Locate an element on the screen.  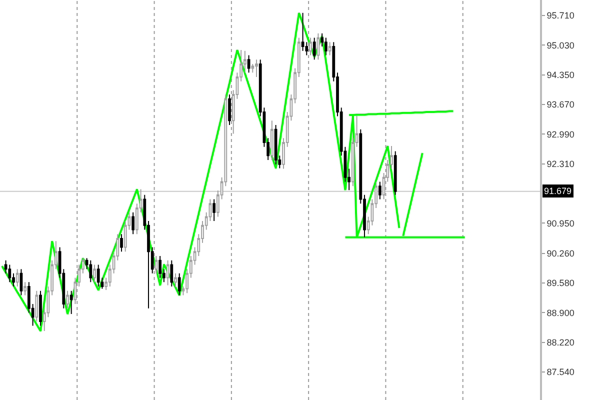
y-tick-label: 88.220 is located at coordinates (560, 343).